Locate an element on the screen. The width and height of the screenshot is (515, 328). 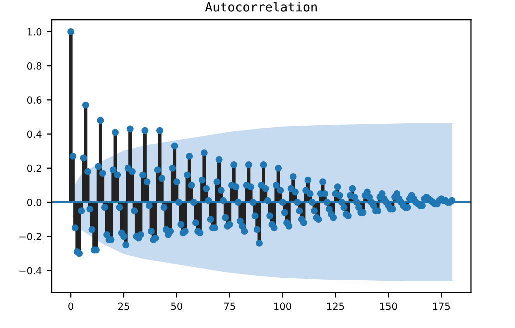
y-tick-label: 0.4 is located at coordinates (34, 134).